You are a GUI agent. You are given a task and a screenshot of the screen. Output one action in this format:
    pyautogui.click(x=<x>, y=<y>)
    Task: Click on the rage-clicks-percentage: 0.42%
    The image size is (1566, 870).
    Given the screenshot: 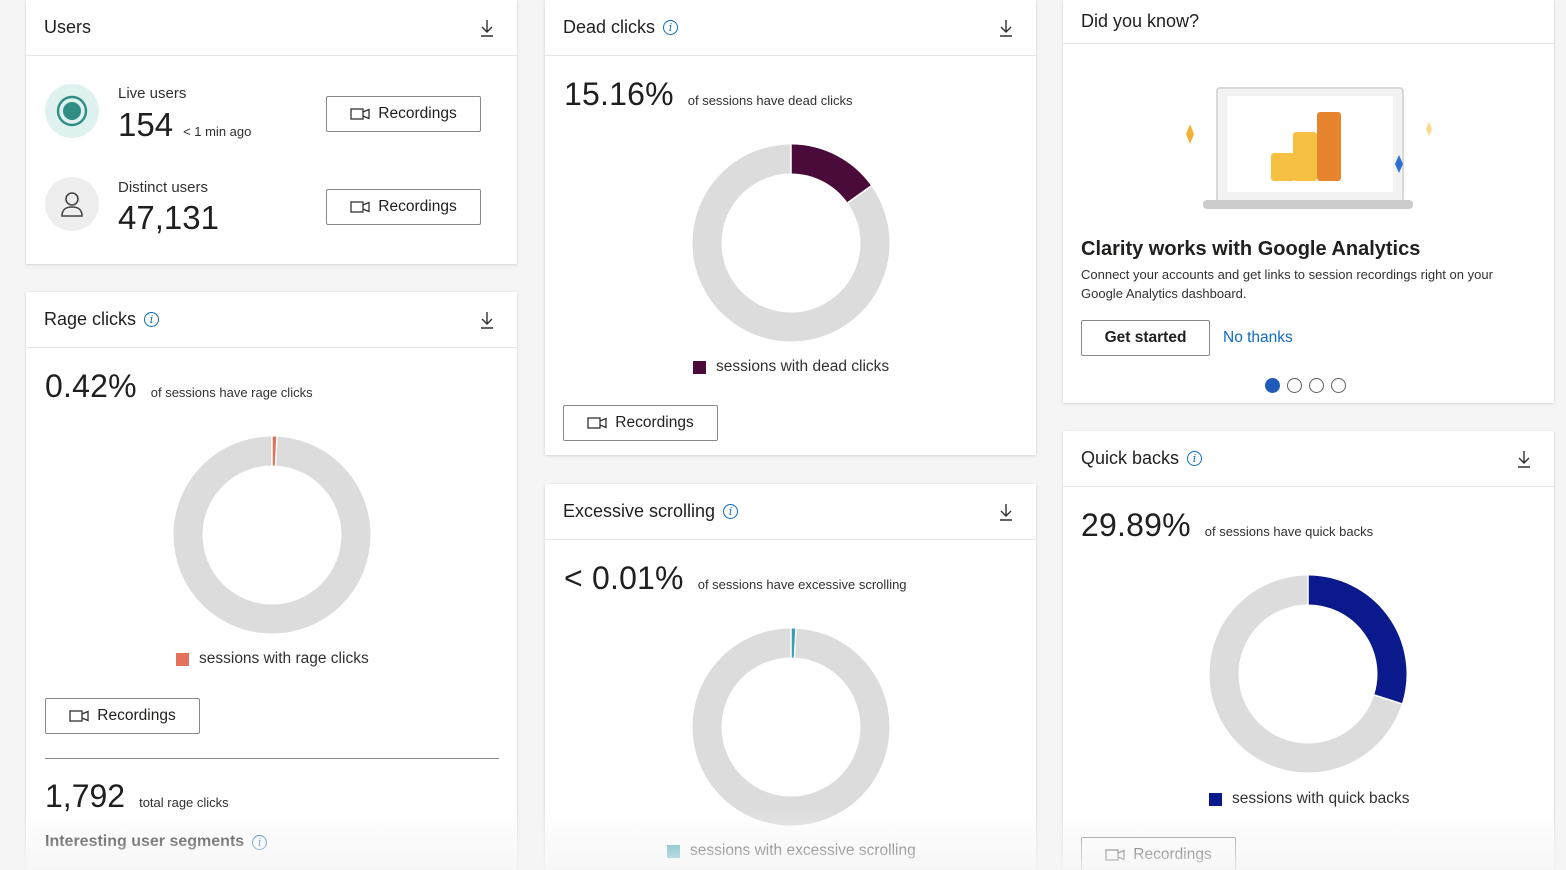 What is the action you would take?
    pyautogui.click(x=91, y=386)
    